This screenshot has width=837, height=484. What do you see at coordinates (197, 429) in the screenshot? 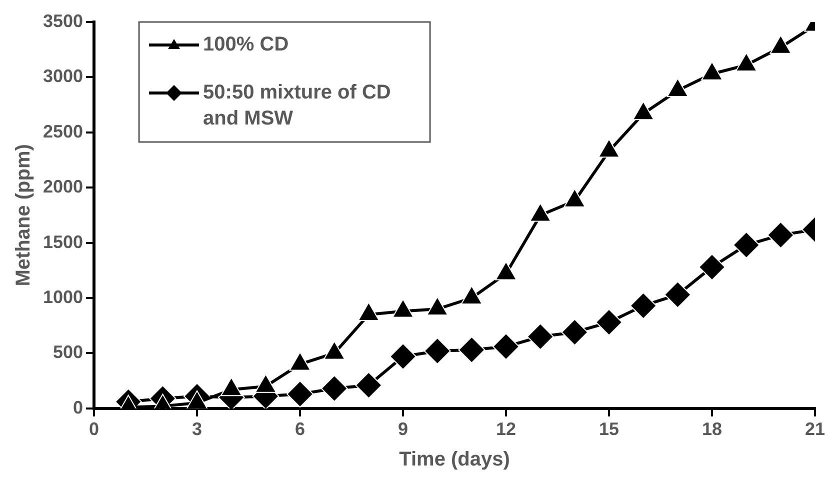
I see `x-tick-label: 3` at bounding box center [197, 429].